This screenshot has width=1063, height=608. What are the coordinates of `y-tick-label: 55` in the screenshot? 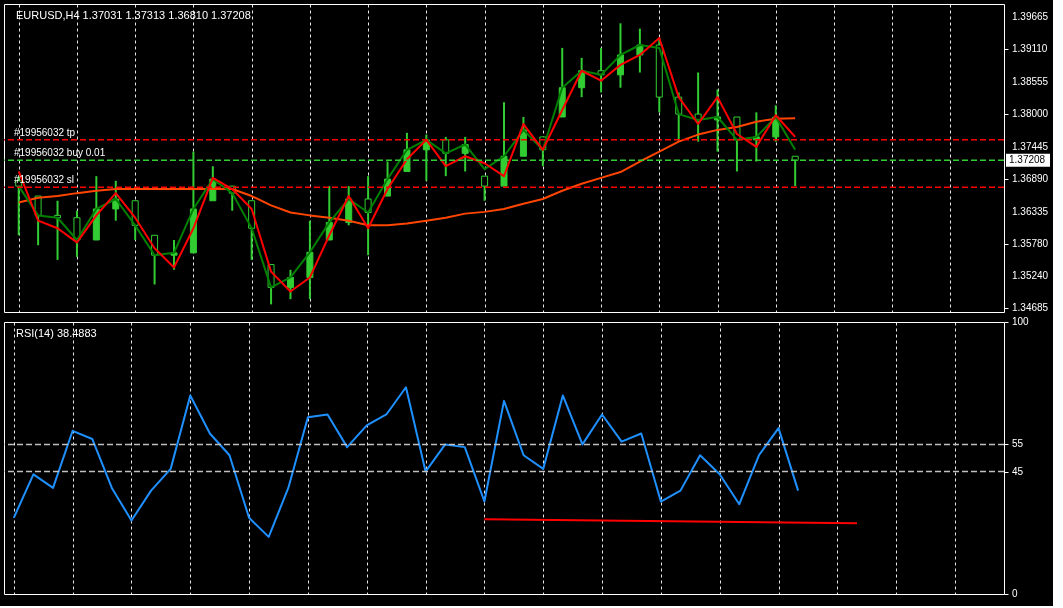 It's located at (1018, 444).